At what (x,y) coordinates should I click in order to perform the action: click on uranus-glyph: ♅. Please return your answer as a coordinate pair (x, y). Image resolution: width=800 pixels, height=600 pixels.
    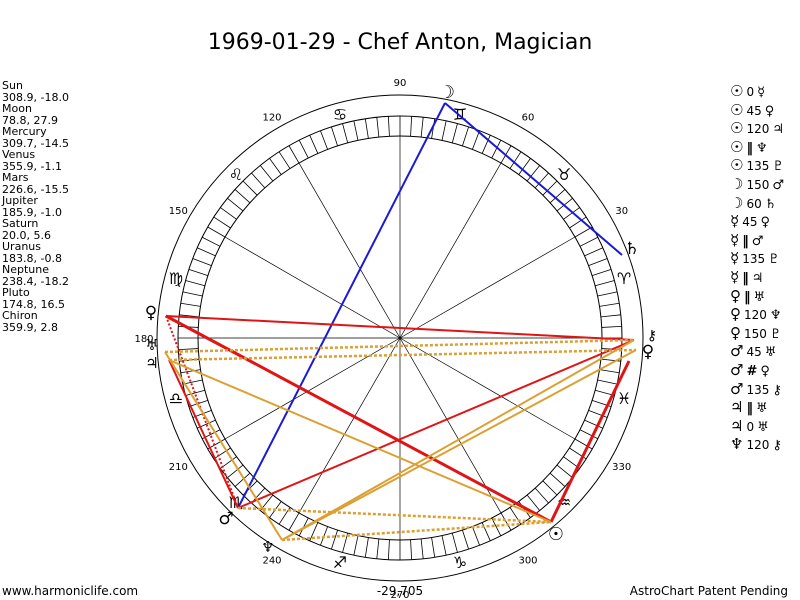
    Looking at the image, I should click on (151, 345).